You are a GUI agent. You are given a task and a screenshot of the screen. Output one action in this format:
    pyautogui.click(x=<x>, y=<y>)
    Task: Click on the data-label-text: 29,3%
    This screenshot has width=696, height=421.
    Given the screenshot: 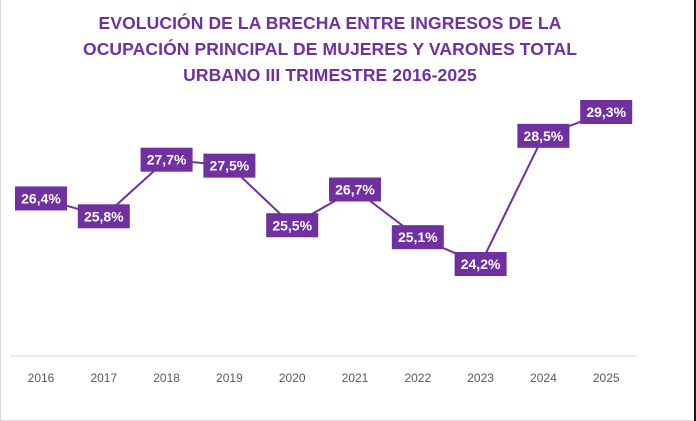 What is the action you would take?
    pyautogui.click(x=606, y=112)
    